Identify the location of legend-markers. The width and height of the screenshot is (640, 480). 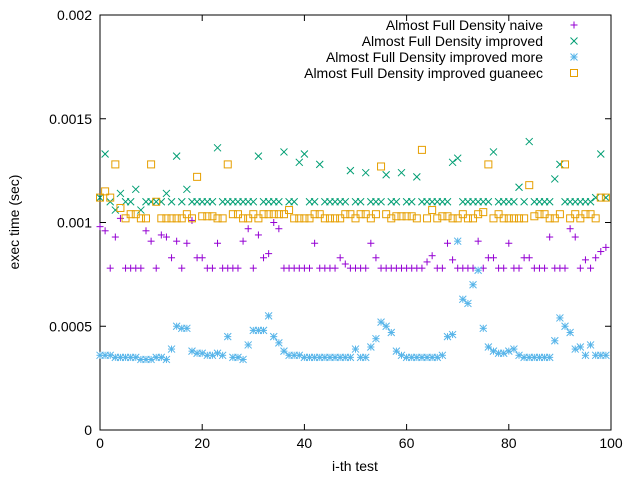
(574, 49).